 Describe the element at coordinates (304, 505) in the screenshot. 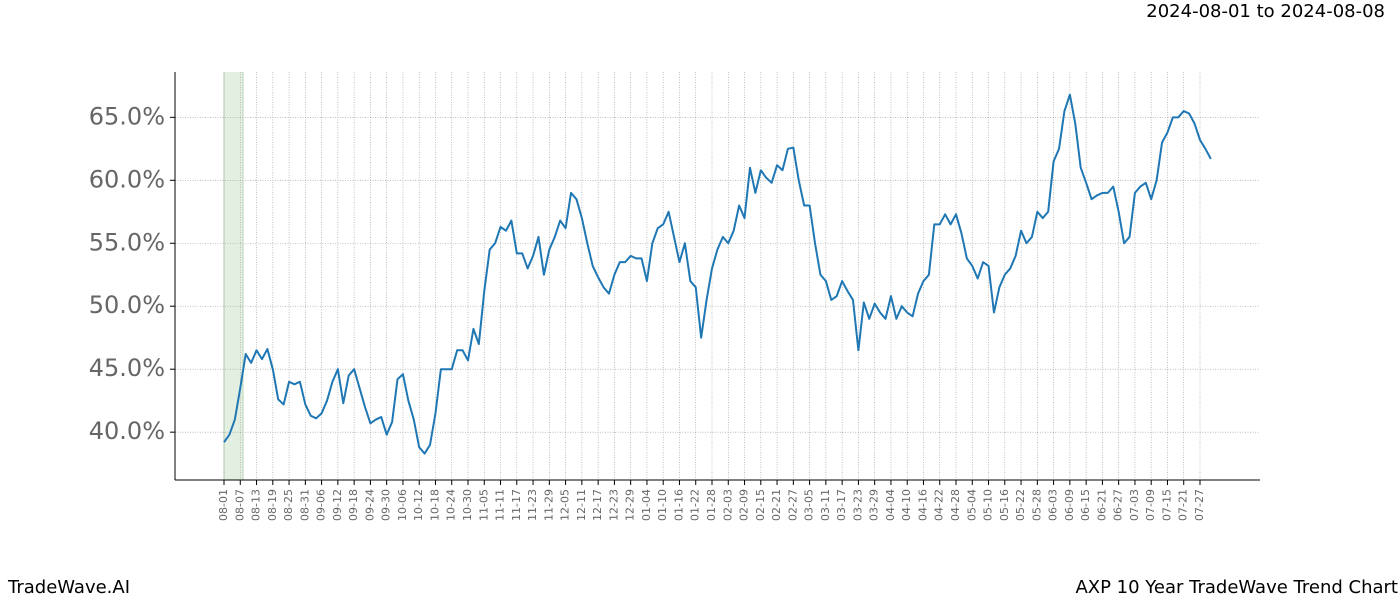

I see `x-tick-label: 08-31` at that location.